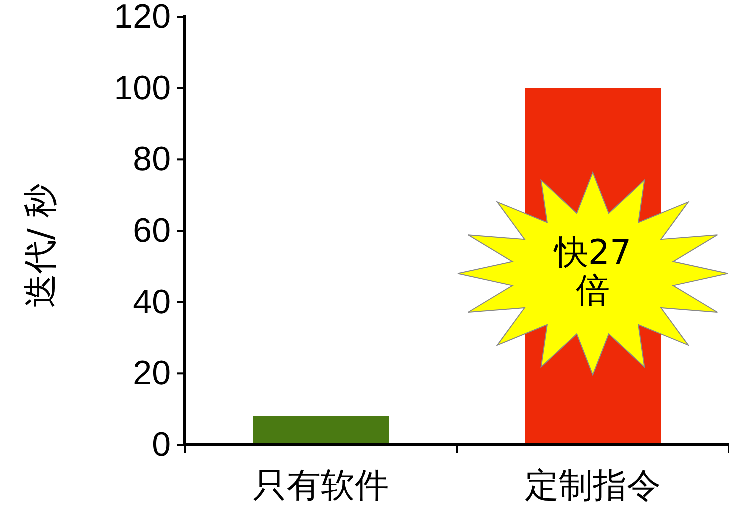 This screenshot has width=729, height=509. Describe the element at coordinates (592, 271) in the screenshot. I see `annotation: 快27倍` at that location.